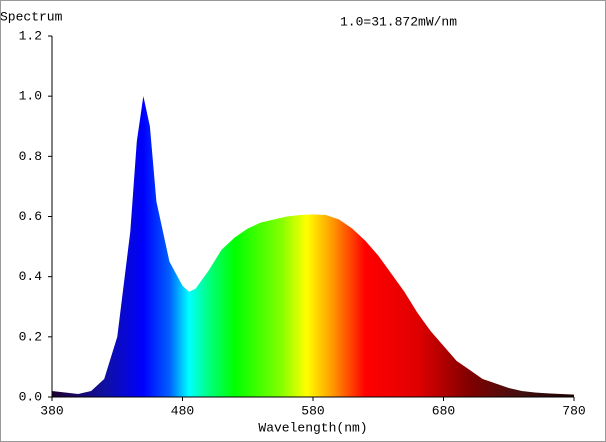 The image size is (606, 442). I want to click on chart-title: Spectrum, so click(31, 16).